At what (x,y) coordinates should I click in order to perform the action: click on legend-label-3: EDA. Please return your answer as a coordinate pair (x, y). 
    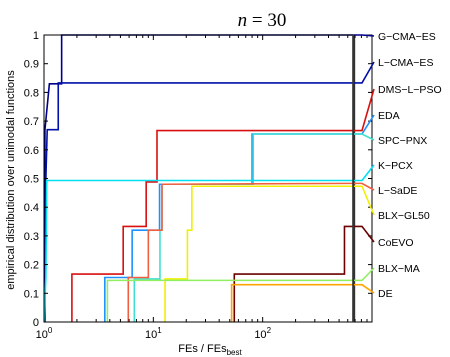
    Looking at the image, I should click on (389, 116).